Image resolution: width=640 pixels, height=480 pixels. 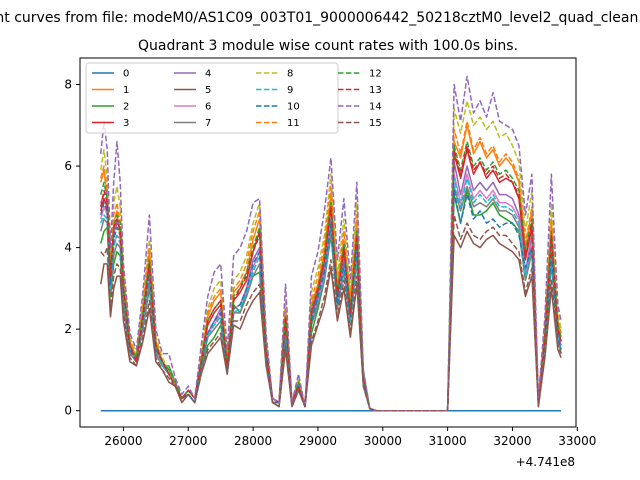 I want to click on x-tick-label: 28000, so click(x=253, y=441).